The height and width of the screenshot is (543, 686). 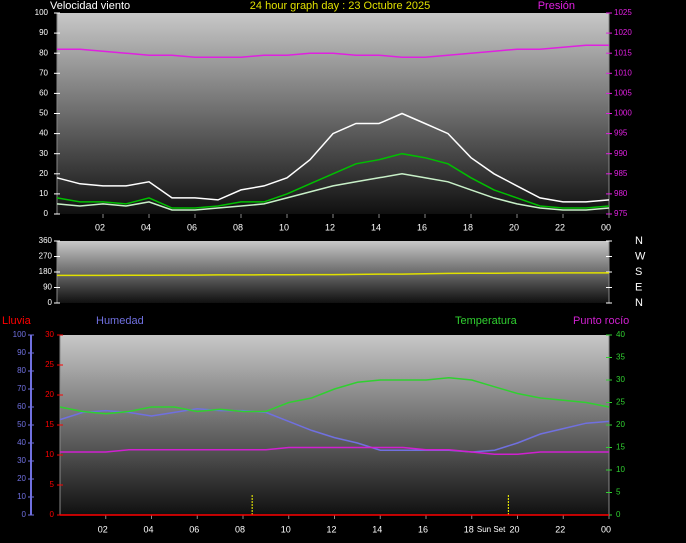 I want to click on y-tick-label: 980, so click(x=621, y=193).